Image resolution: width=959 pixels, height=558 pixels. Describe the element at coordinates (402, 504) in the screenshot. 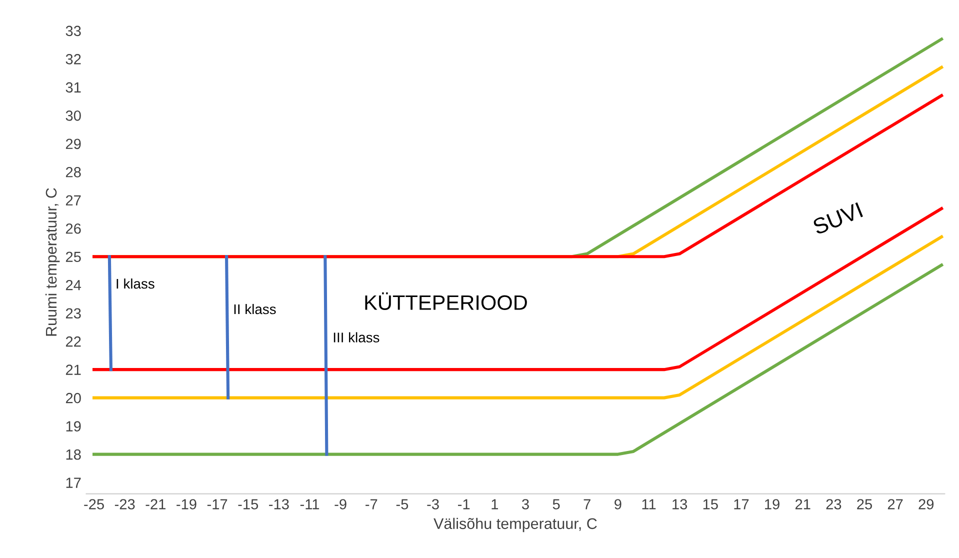

I see `x-tick-label: -5` at that location.